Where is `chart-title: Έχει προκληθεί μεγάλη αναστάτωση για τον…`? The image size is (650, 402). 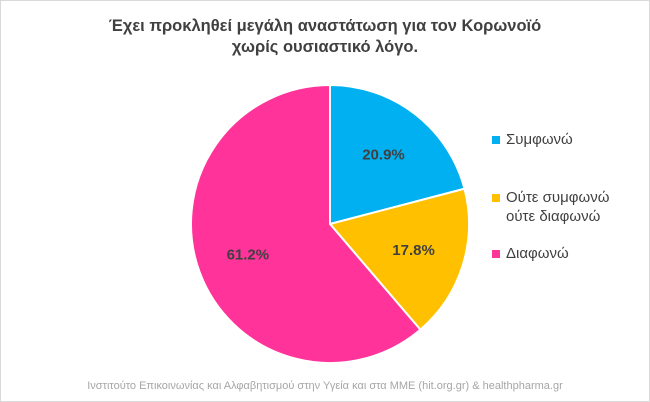 chart-title: Έχει προκληθεί μεγάλη αναστάτωση για τον… is located at coordinates (325, 37).